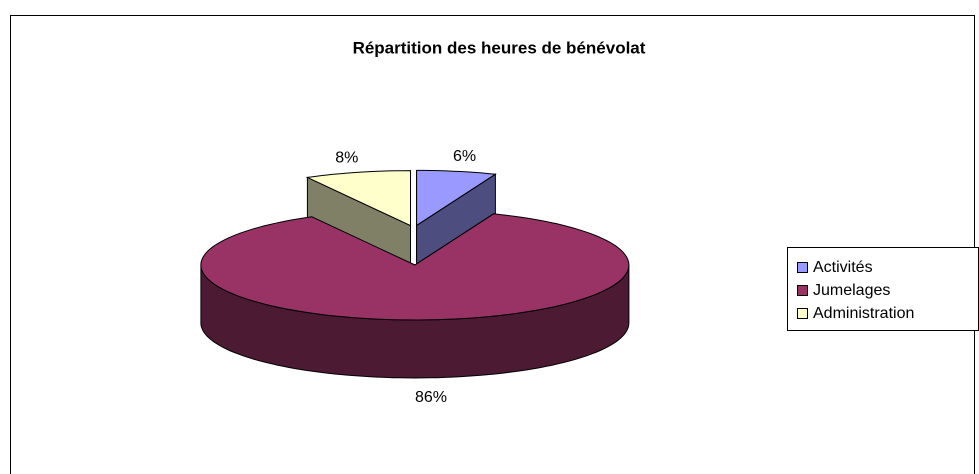 This screenshot has width=979, height=474. I want to click on legend-label: Administration, so click(863, 313).